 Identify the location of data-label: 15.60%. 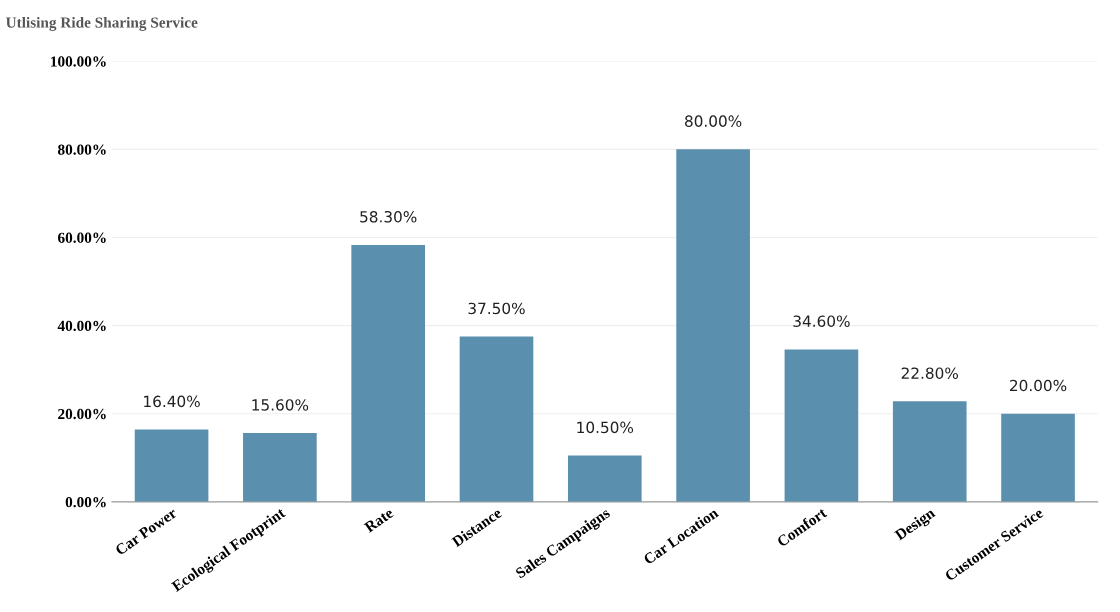
(280, 405).